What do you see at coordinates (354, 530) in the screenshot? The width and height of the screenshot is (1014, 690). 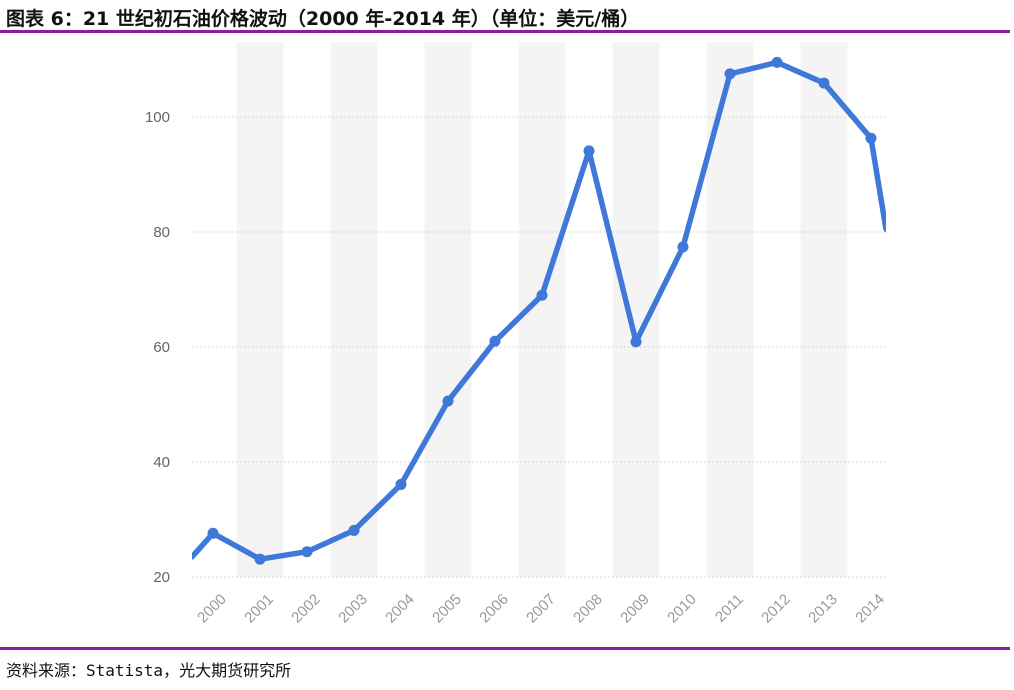 I see `data-point-2003` at bounding box center [354, 530].